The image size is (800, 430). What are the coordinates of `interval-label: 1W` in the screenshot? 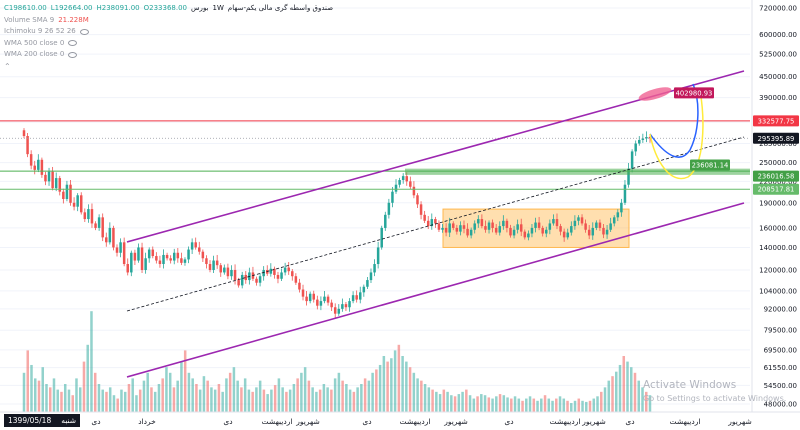 It's located at (218, 8).